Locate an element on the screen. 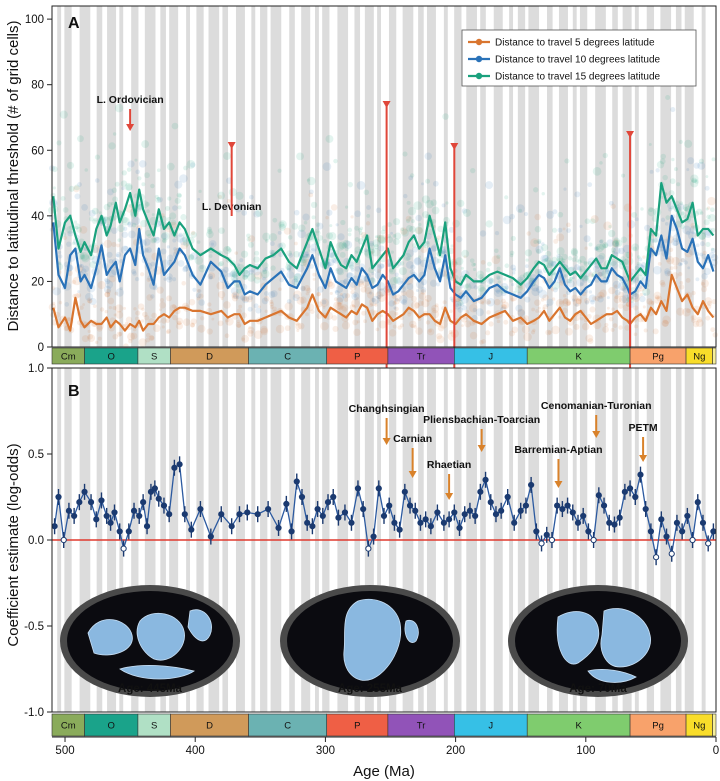  period-label: C is located at coordinates (287, 726).